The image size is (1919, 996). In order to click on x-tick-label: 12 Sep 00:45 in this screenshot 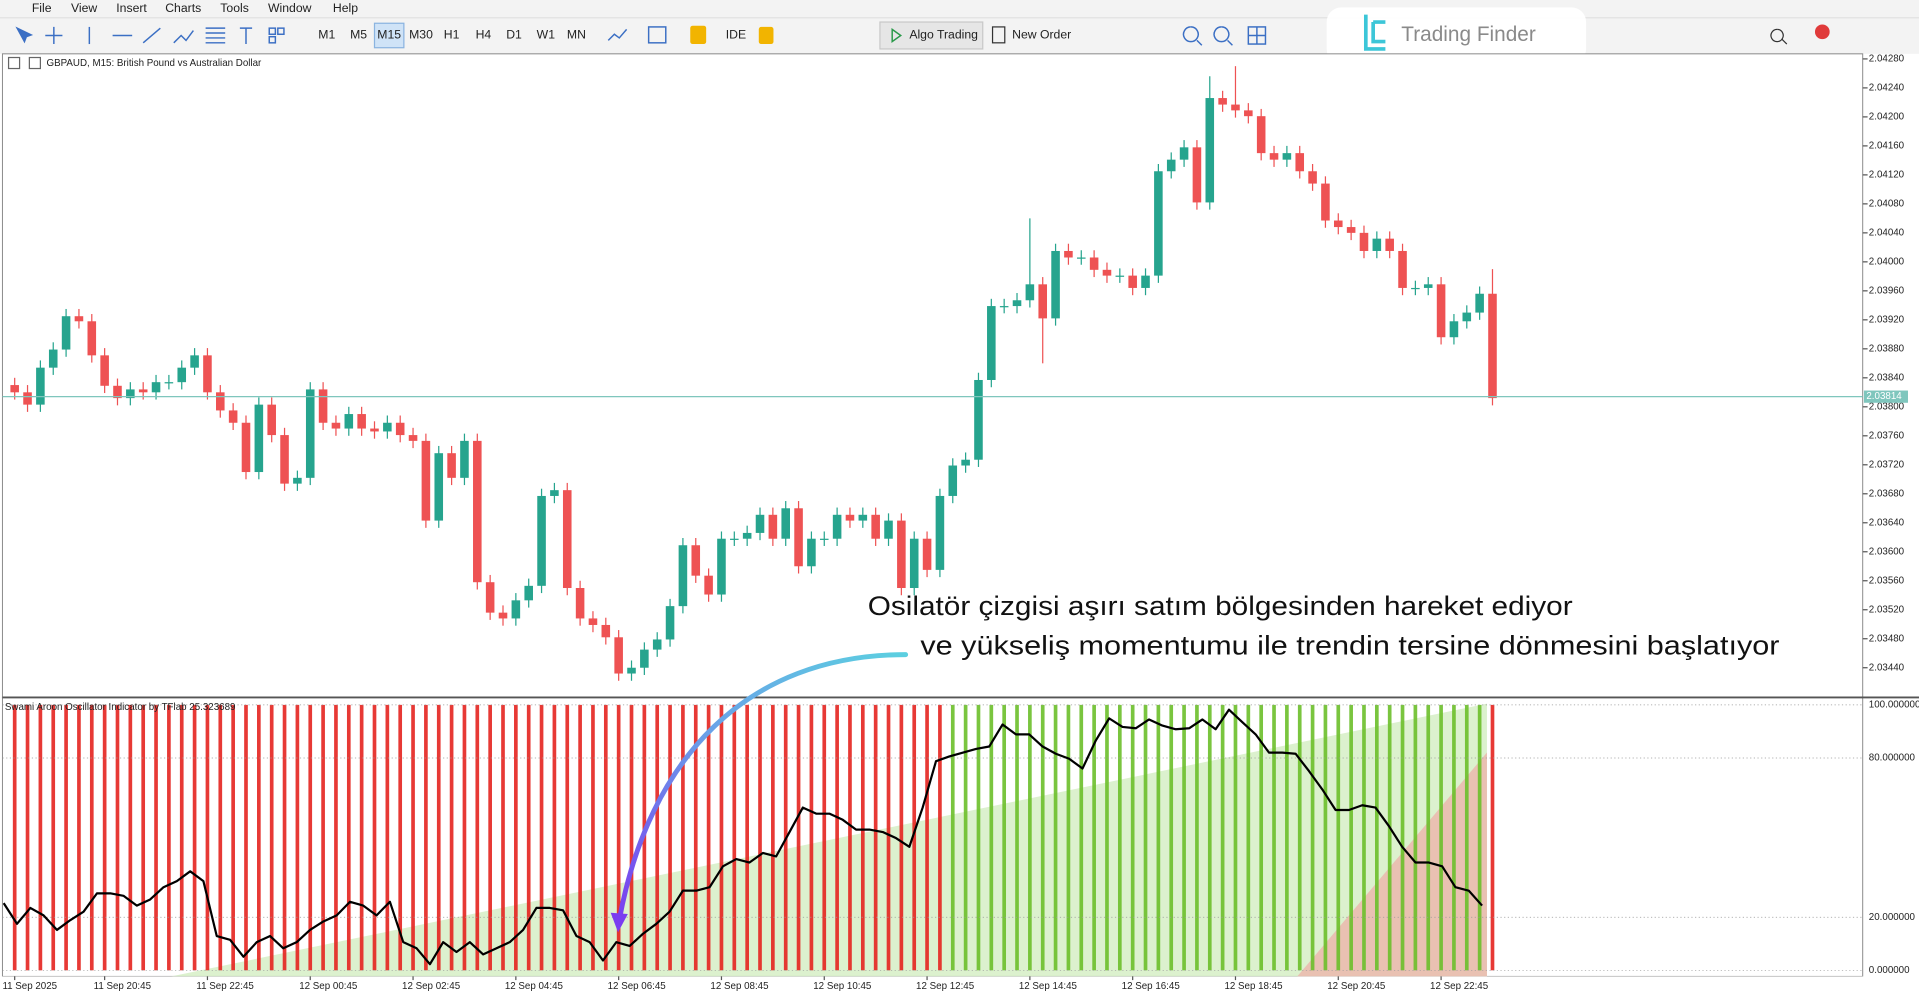, I will do `click(328, 986)`.